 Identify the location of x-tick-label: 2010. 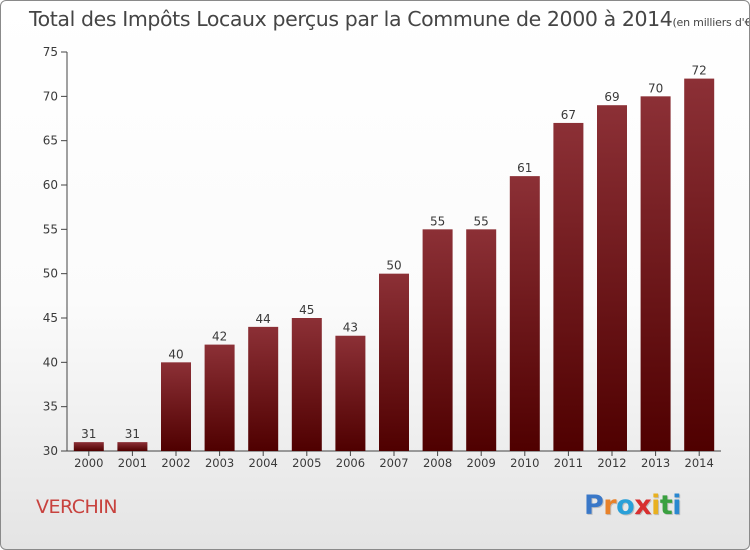
(524, 463).